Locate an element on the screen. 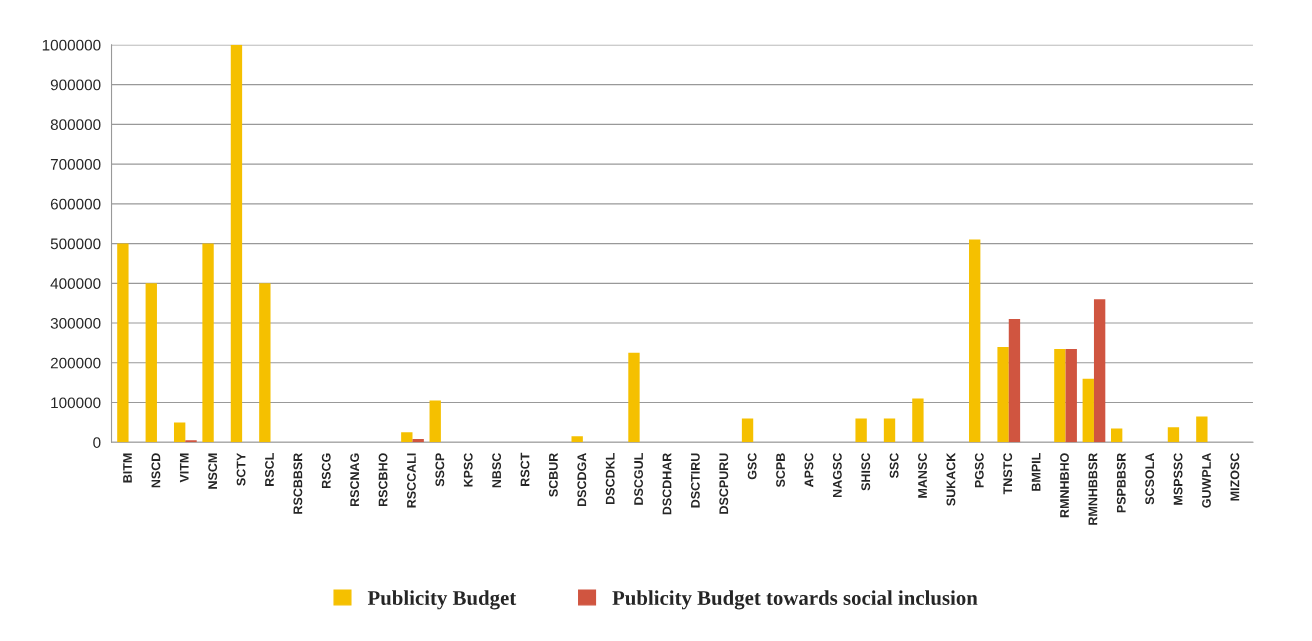 The image size is (1312, 641). x-tick-label: SUKACK is located at coordinates (951, 479).